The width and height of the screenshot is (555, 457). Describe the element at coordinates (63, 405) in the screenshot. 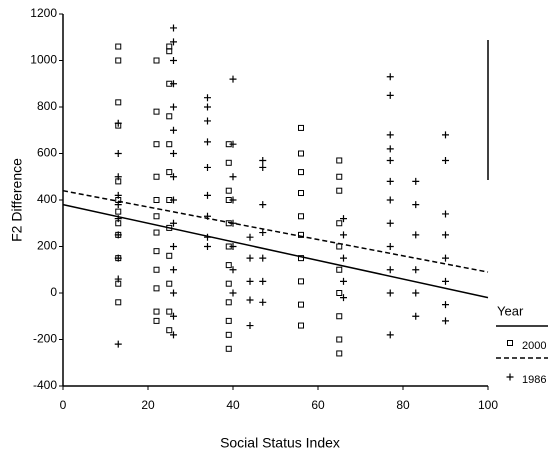

I see `x-tick-label: 0` at that location.